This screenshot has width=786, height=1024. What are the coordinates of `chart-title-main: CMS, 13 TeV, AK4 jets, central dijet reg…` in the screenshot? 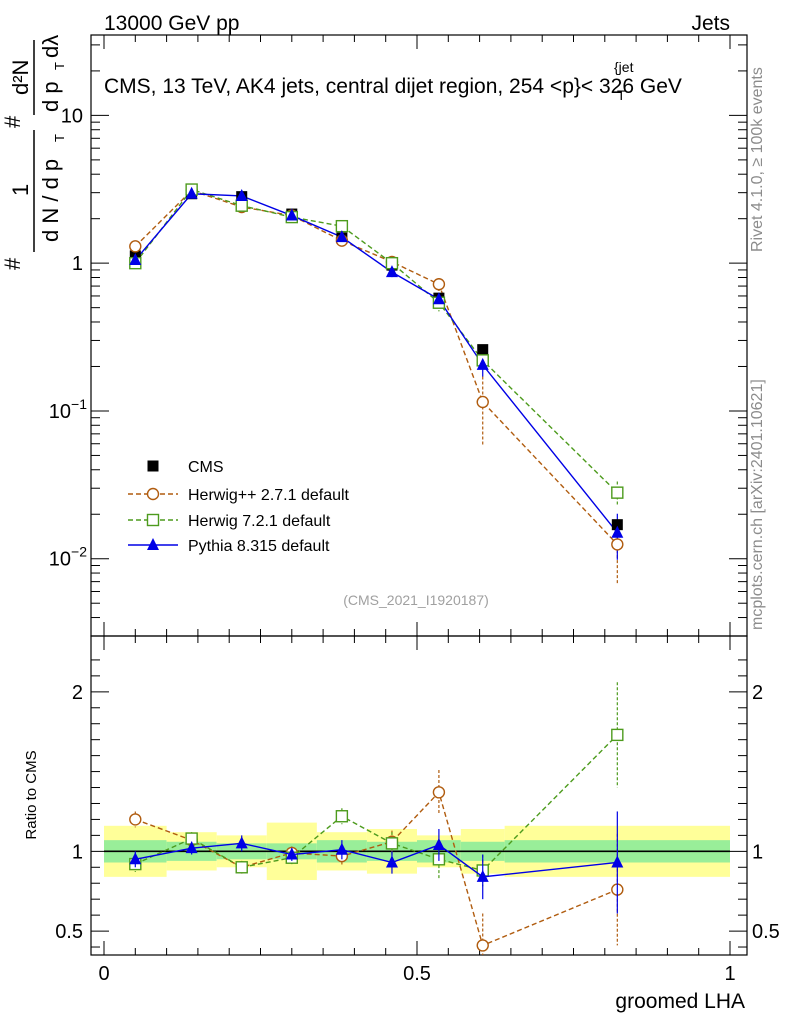 It's located at (333, 86).